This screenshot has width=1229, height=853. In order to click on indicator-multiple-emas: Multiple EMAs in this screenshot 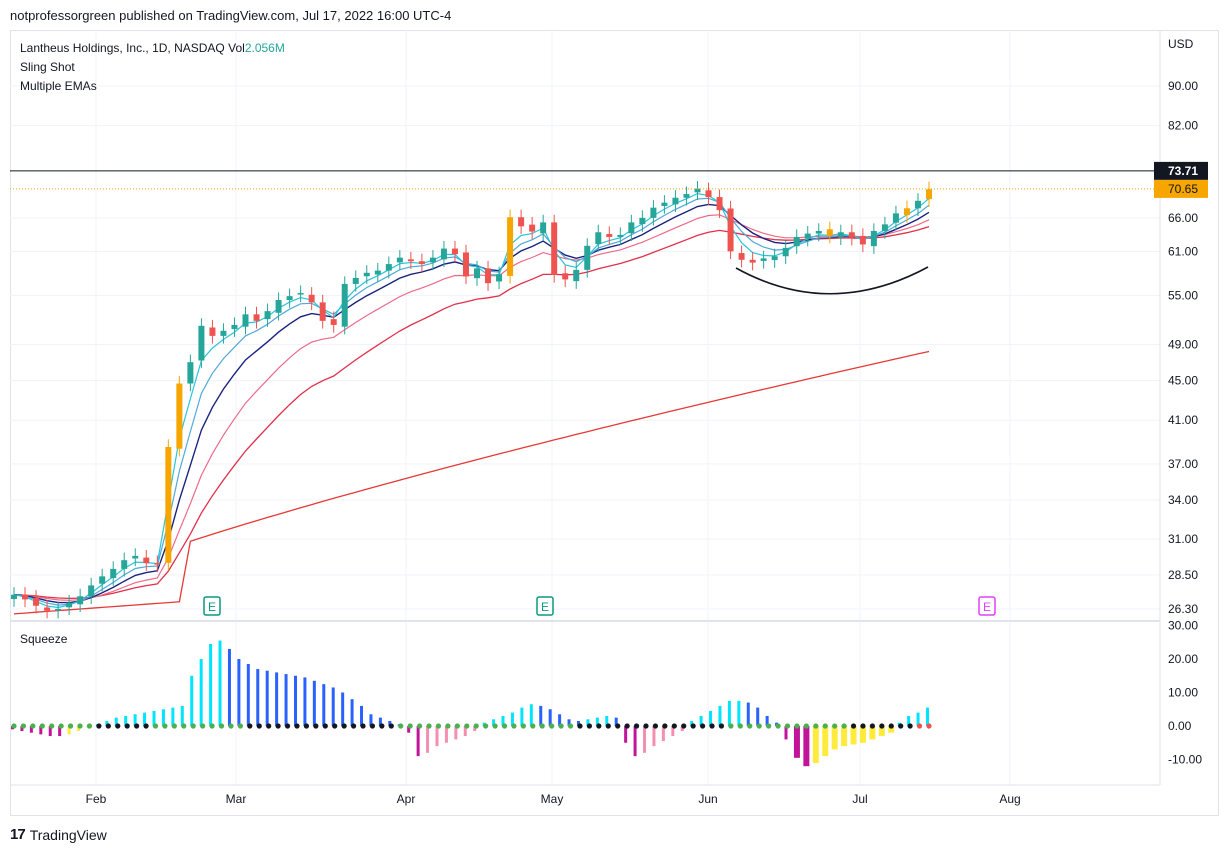, I will do `click(58, 86)`.